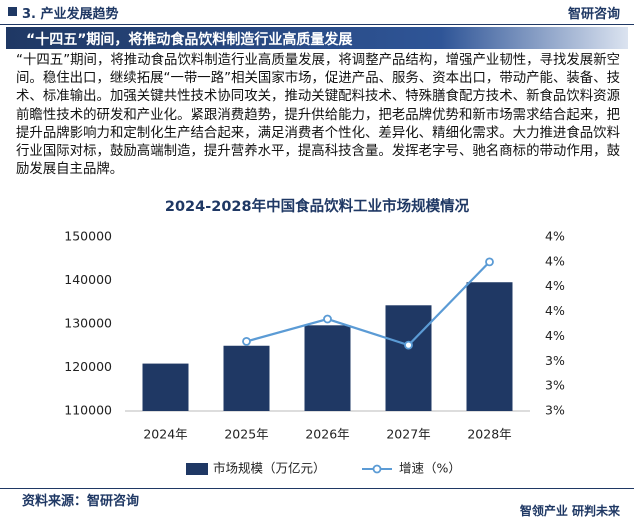 The width and height of the screenshot is (634, 522). What do you see at coordinates (327, 434) in the screenshot?
I see `x-tick-label: 2026年` at bounding box center [327, 434].